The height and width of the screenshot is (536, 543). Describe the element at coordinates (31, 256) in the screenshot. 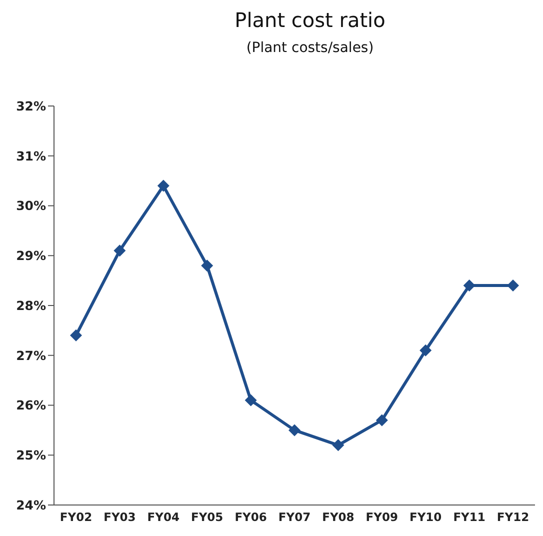

I see `y-tick-label: 29%` at that location.